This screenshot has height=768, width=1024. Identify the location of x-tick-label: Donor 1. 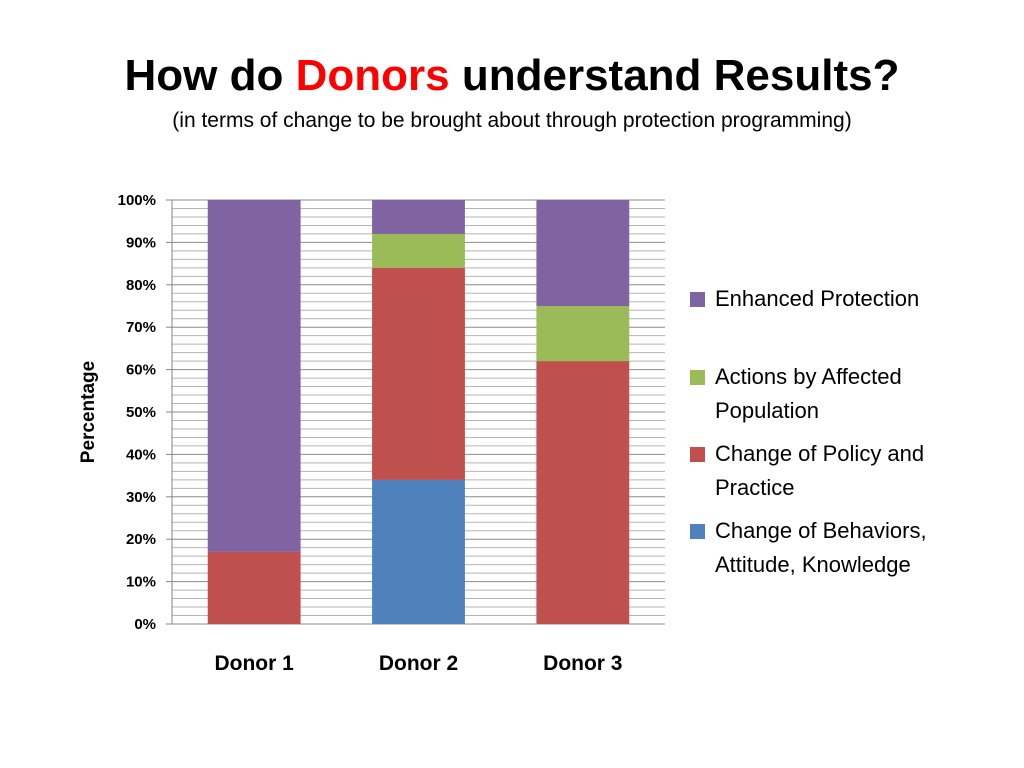
(254, 663).